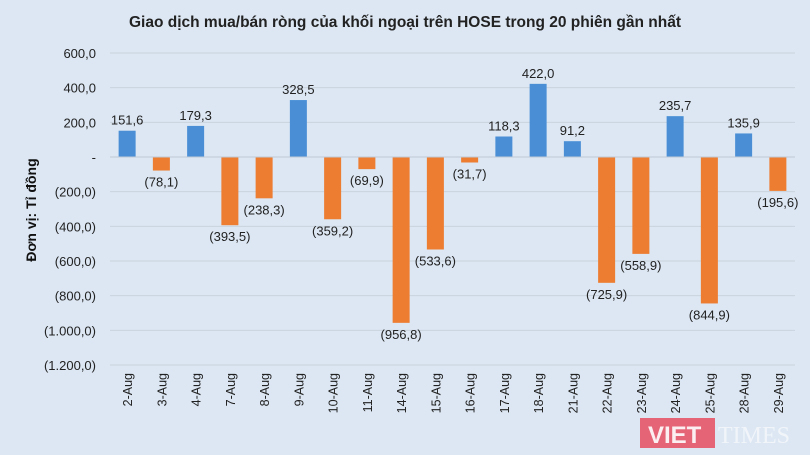 This screenshot has height=455, width=810. Describe the element at coordinates (195, 115) in the screenshot. I see `data-label: 179,3` at that location.